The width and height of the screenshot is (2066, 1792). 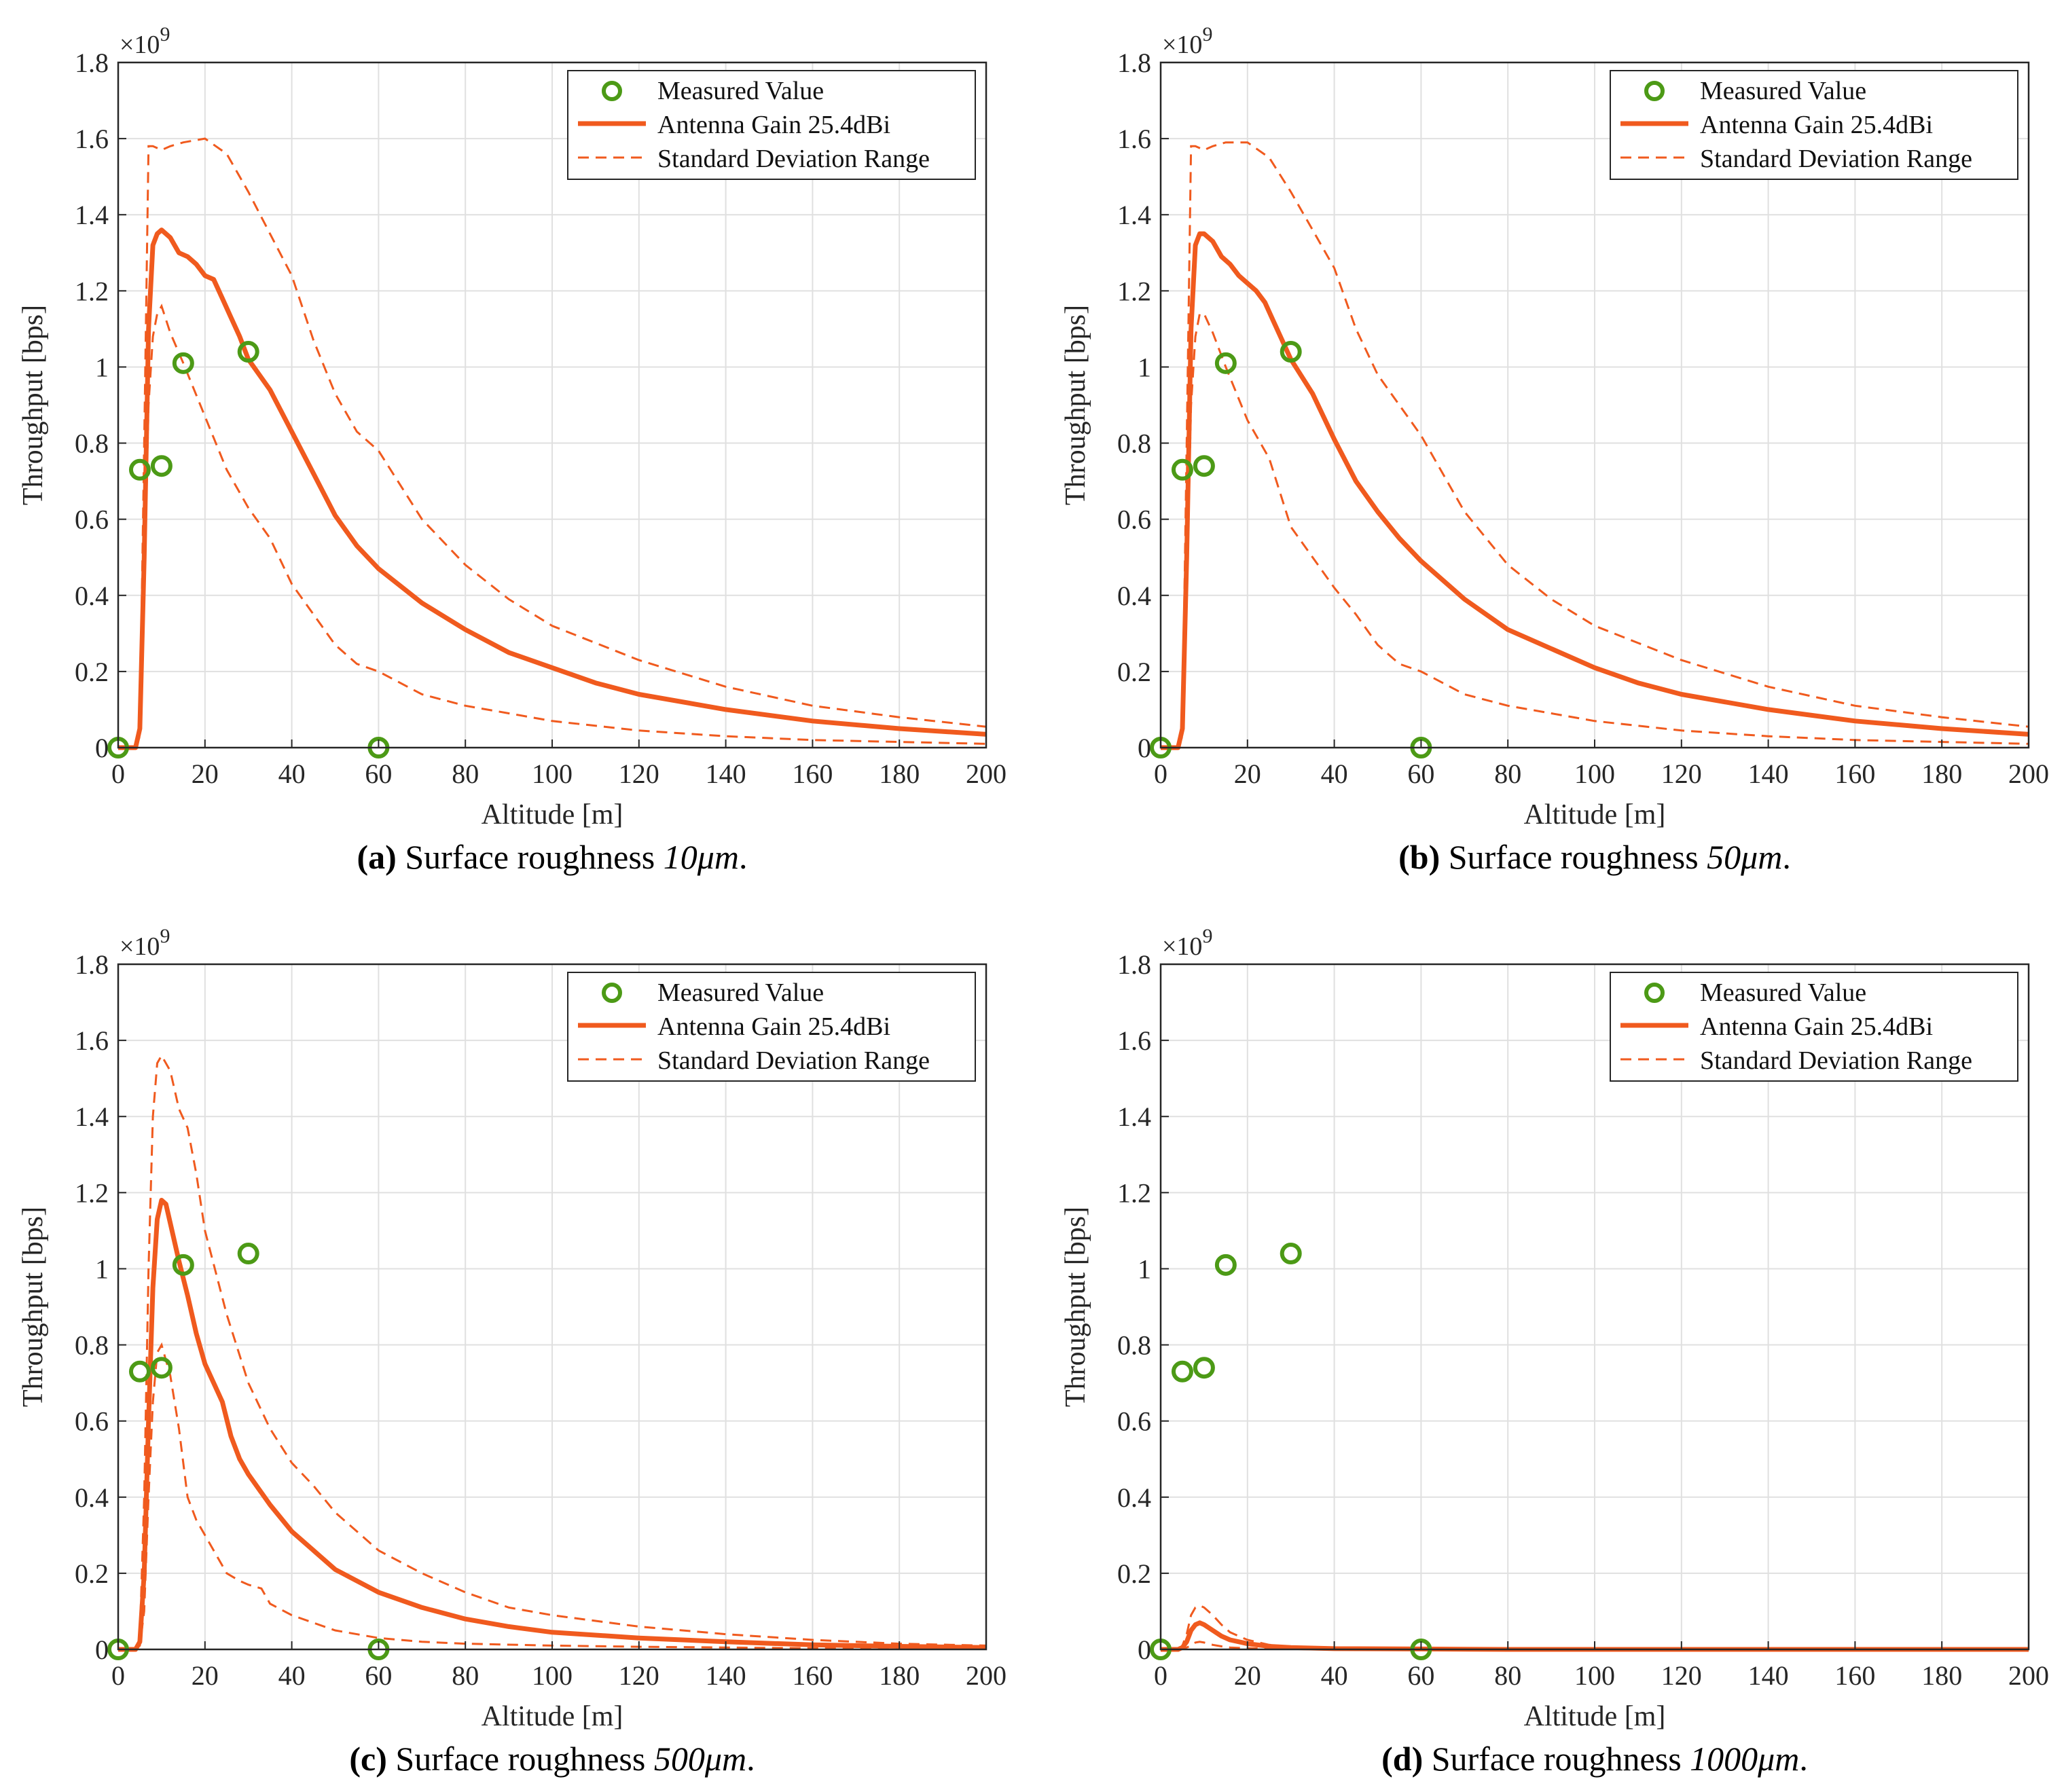 What do you see at coordinates (552, 488) in the screenshot?
I see `antenna-gain-line` at bounding box center [552, 488].